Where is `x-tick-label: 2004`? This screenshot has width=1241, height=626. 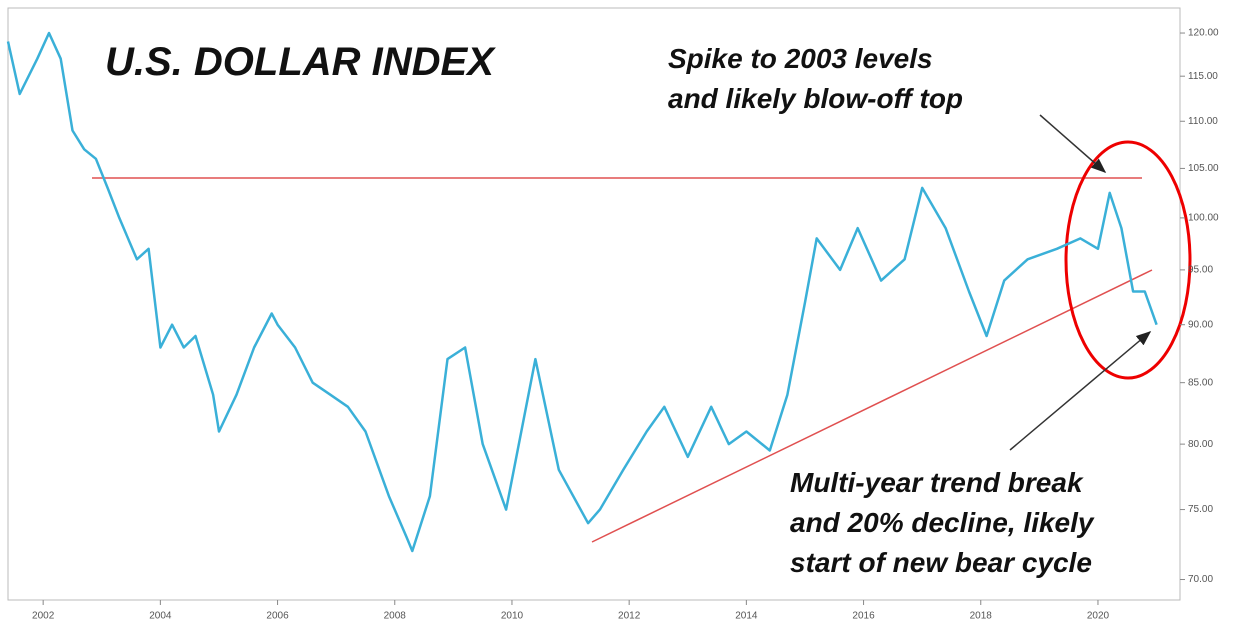
x-tick-label: 2004 is located at coordinates (160, 616).